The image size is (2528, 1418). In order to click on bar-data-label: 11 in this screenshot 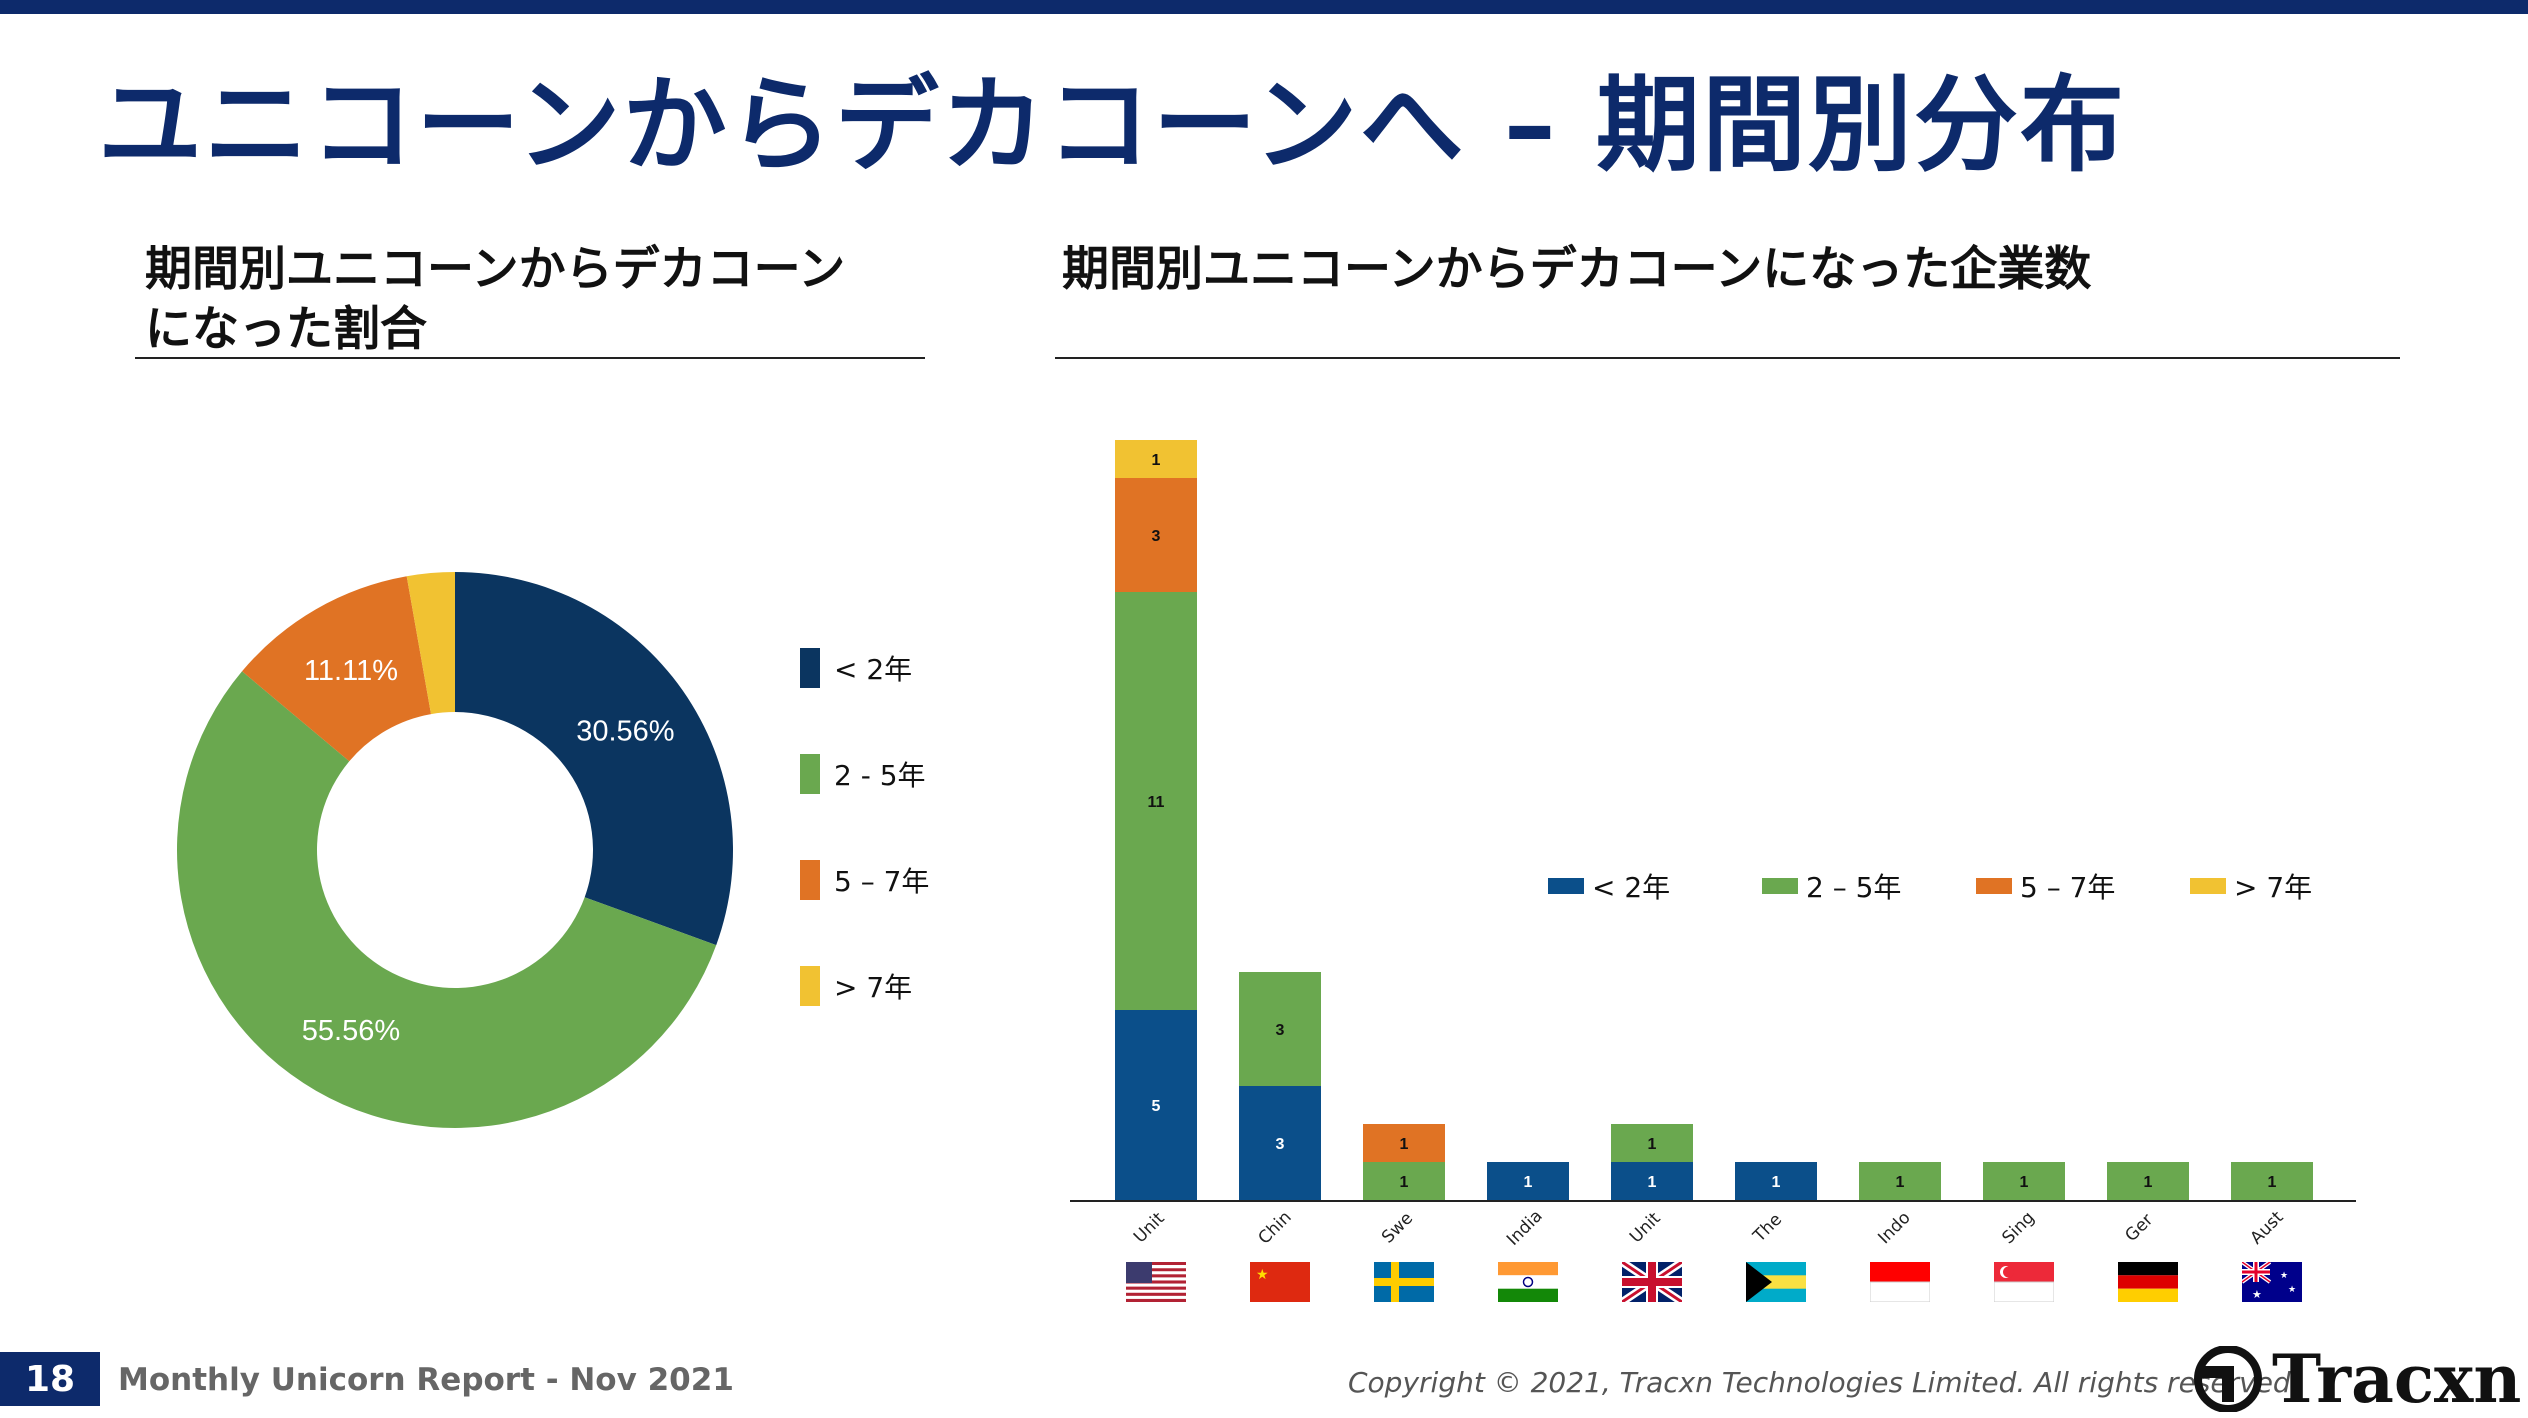, I will do `click(1156, 802)`.